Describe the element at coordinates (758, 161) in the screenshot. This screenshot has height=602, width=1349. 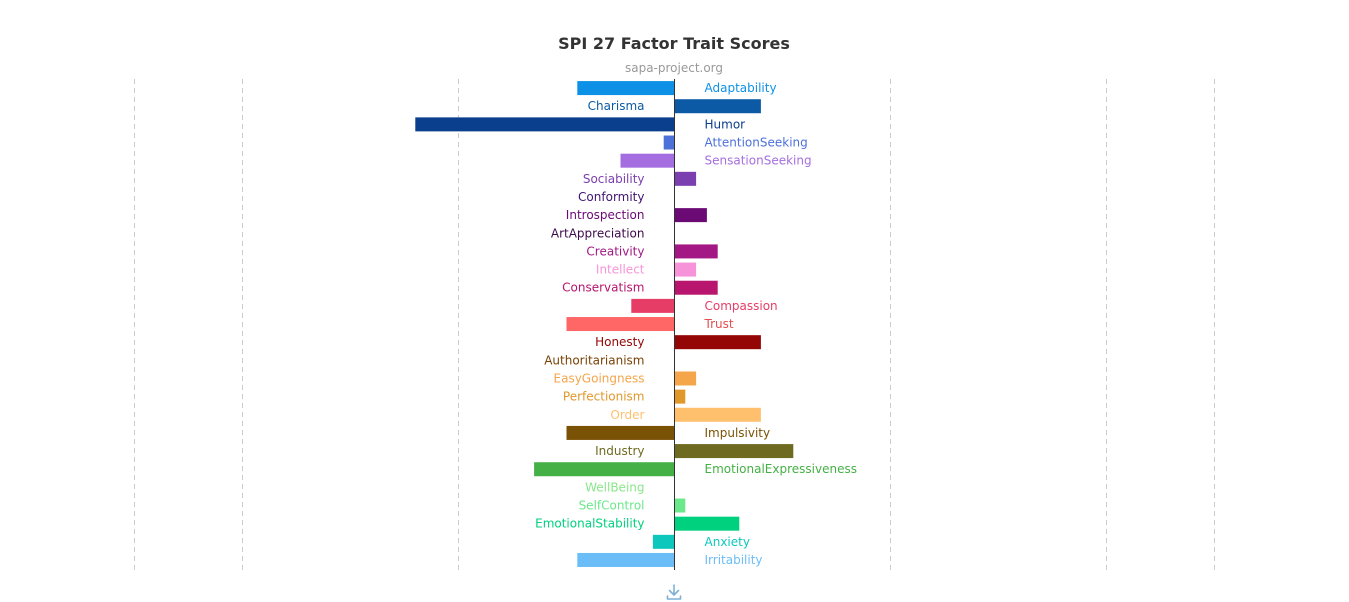
I see `category-label-sensationseeking: SensationSeeking` at that location.